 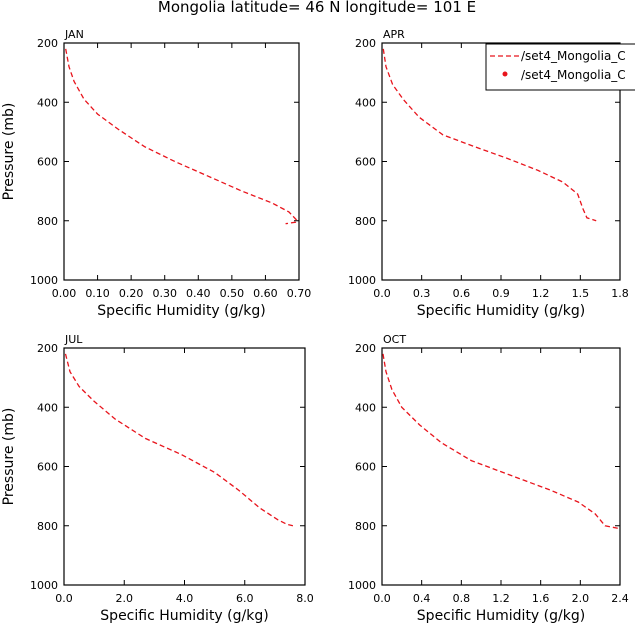 I want to click on legend-dot-swatch, so click(x=505, y=74).